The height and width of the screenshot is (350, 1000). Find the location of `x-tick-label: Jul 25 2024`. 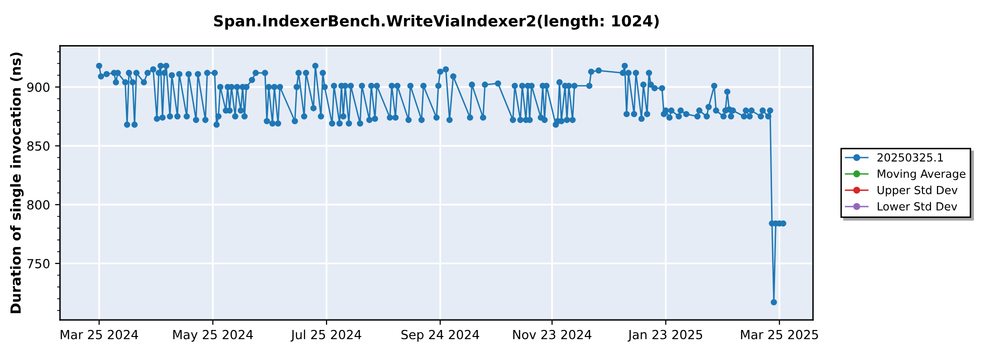

x-tick-label: Jul 25 2024 is located at coordinates (326, 336).